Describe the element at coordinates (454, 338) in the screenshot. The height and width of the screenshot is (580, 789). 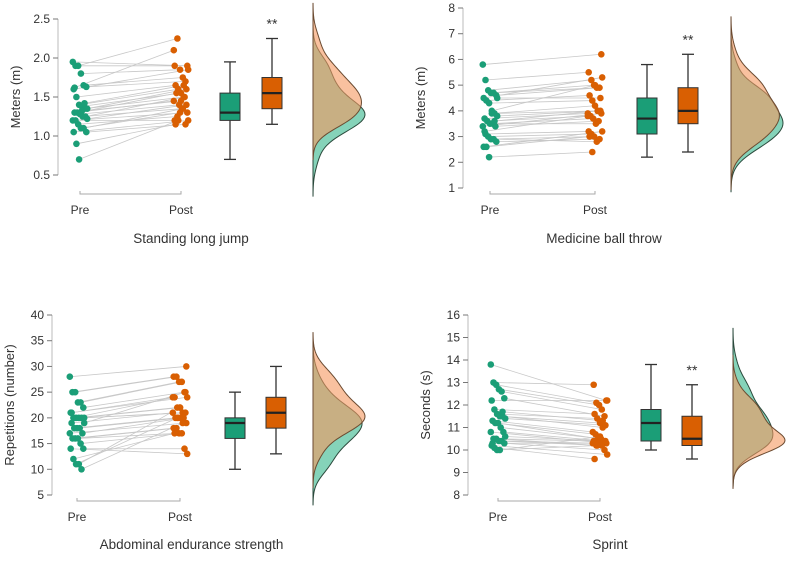
I see `y-tick-label: 15` at that location.